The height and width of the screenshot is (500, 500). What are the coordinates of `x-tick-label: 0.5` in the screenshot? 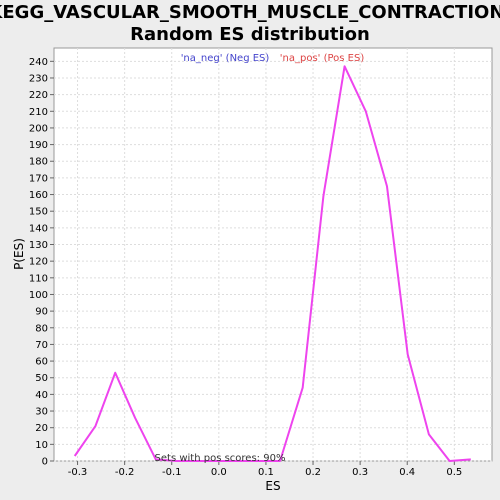 It's located at (454, 472).